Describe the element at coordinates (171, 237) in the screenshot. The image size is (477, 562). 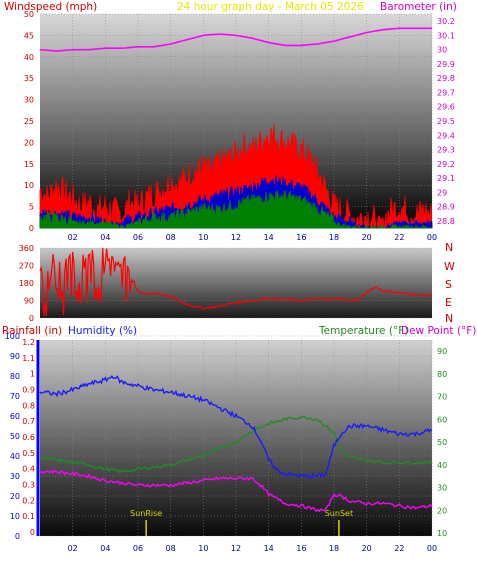
I see `wind-x-tick-label: 08` at that location.